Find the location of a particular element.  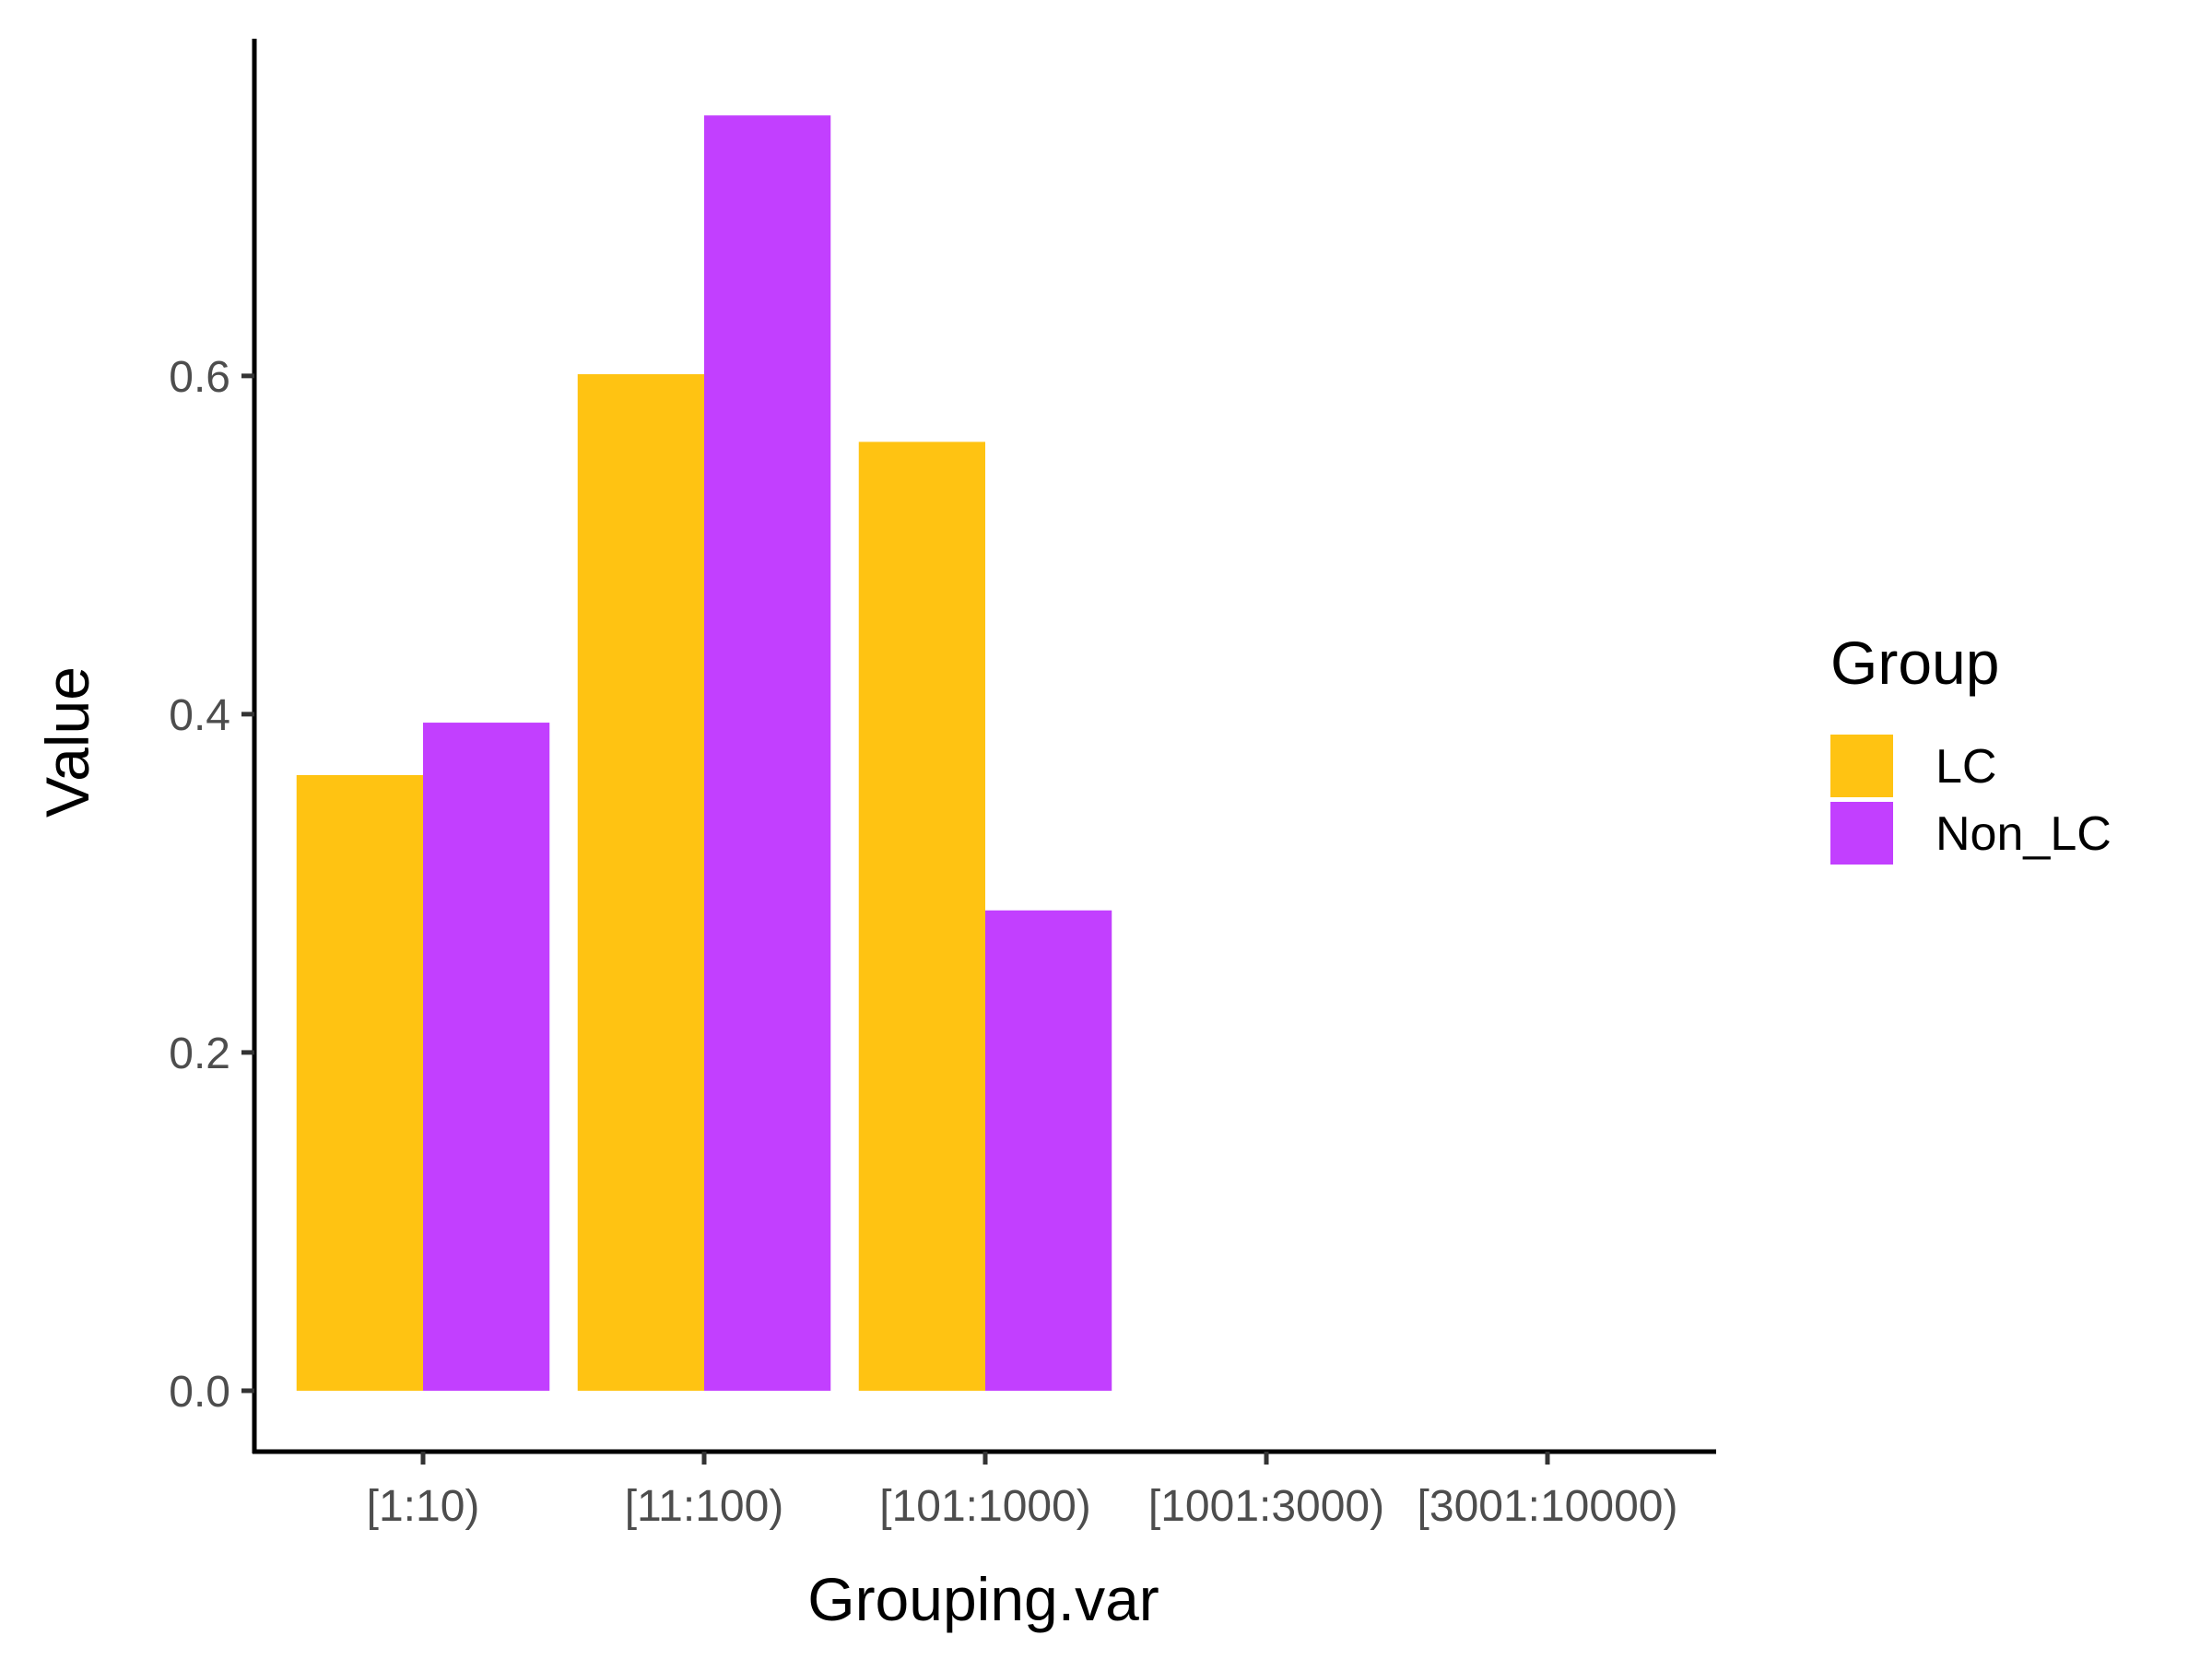

legend: Group LC Non_LC is located at coordinates (1971, 747).